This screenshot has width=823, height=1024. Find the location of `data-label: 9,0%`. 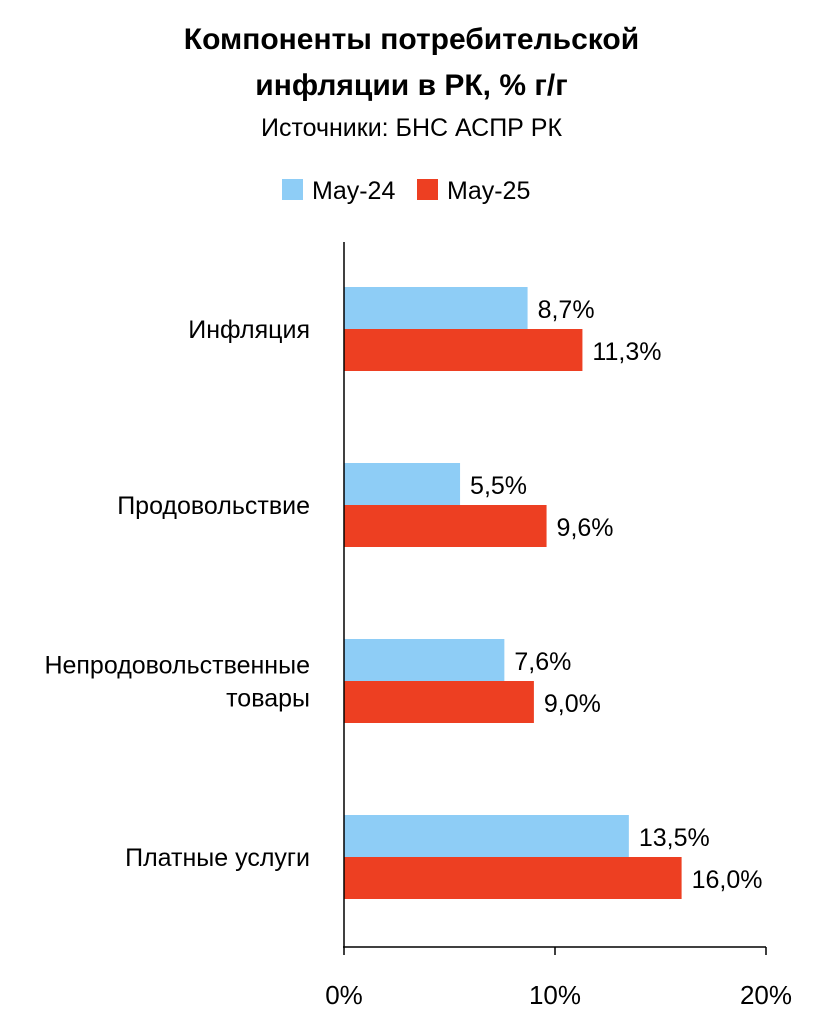

data-label: 9,0% is located at coordinates (572, 704).